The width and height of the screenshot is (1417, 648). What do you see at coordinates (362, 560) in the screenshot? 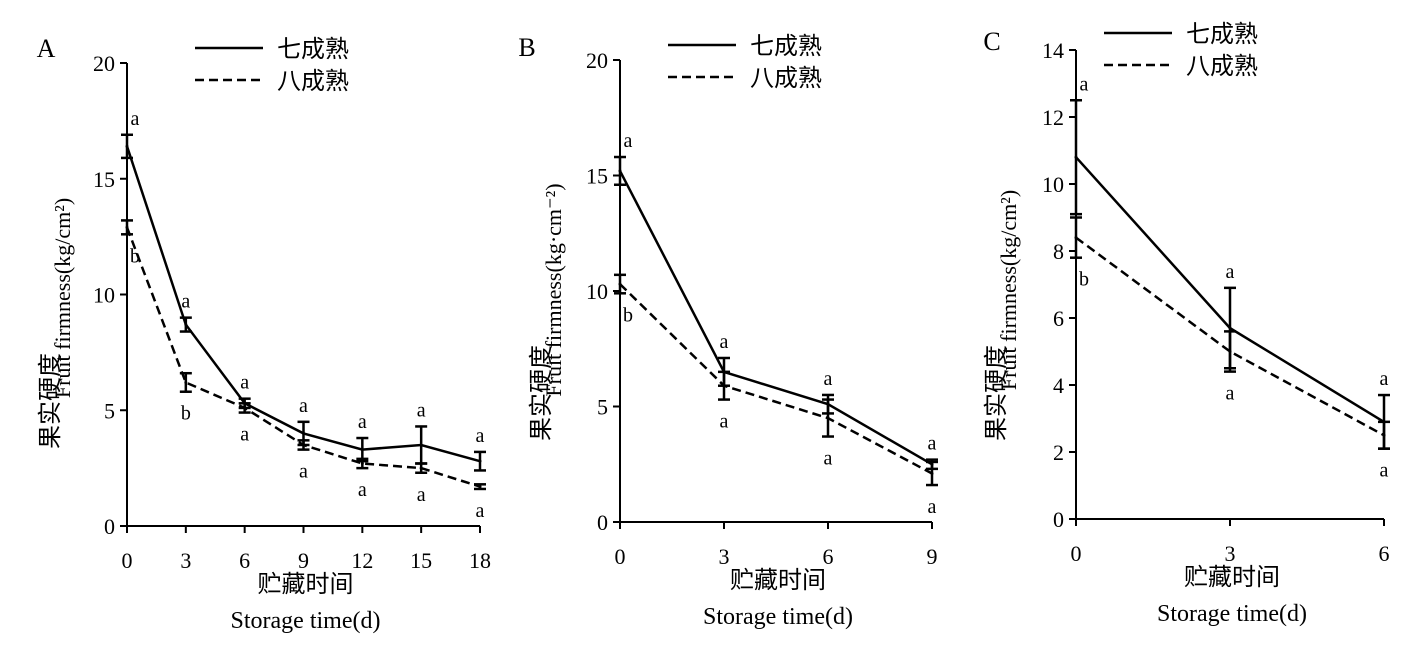
I see `x-tick-label: 12` at bounding box center [362, 560].